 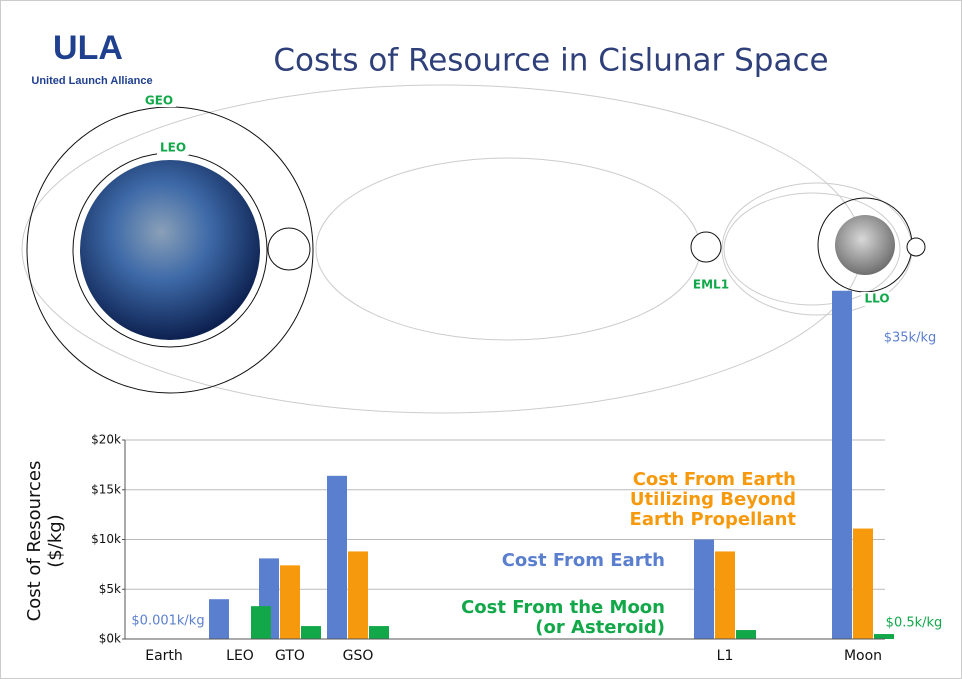 I want to click on x-tick-label: GTO, so click(x=290, y=656).